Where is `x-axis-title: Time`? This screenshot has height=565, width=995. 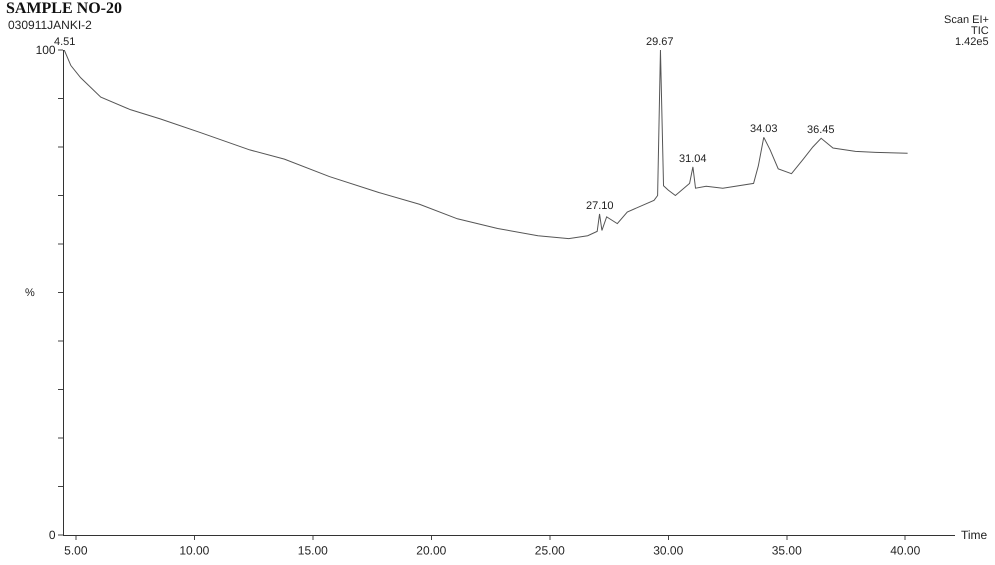 x-axis-title: Time is located at coordinates (974, 535).